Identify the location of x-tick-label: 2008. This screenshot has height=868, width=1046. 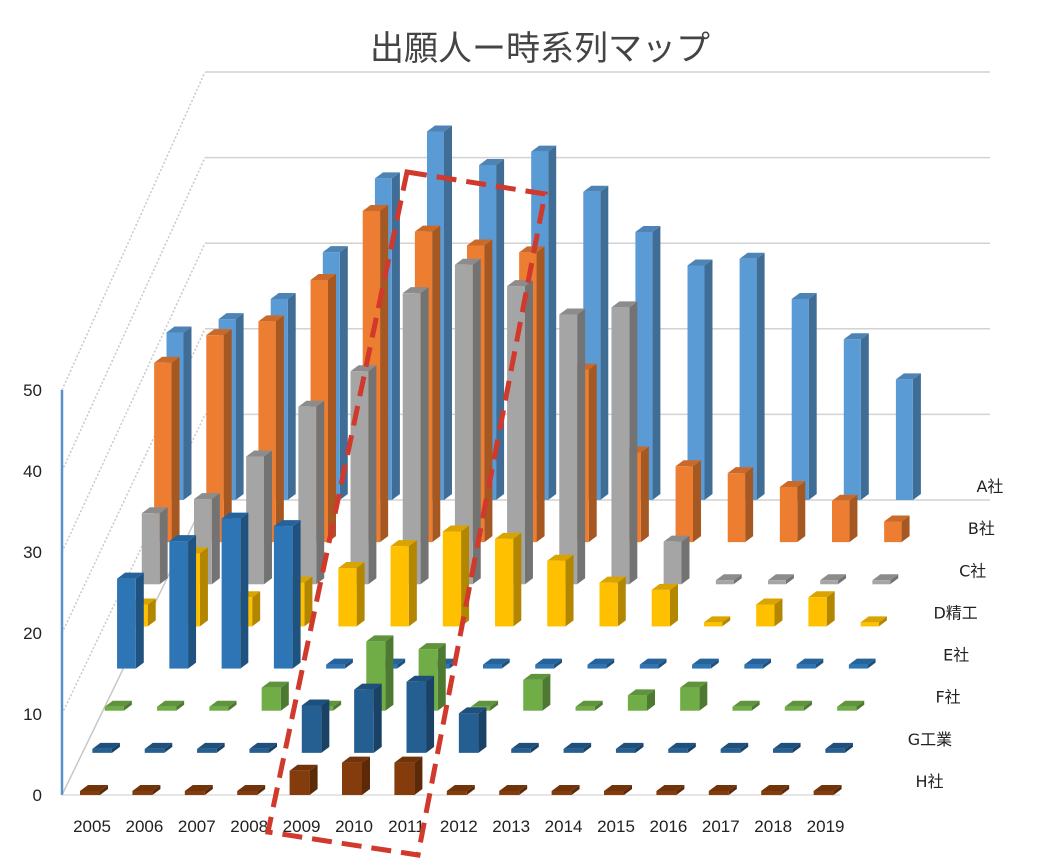
(249, 826).